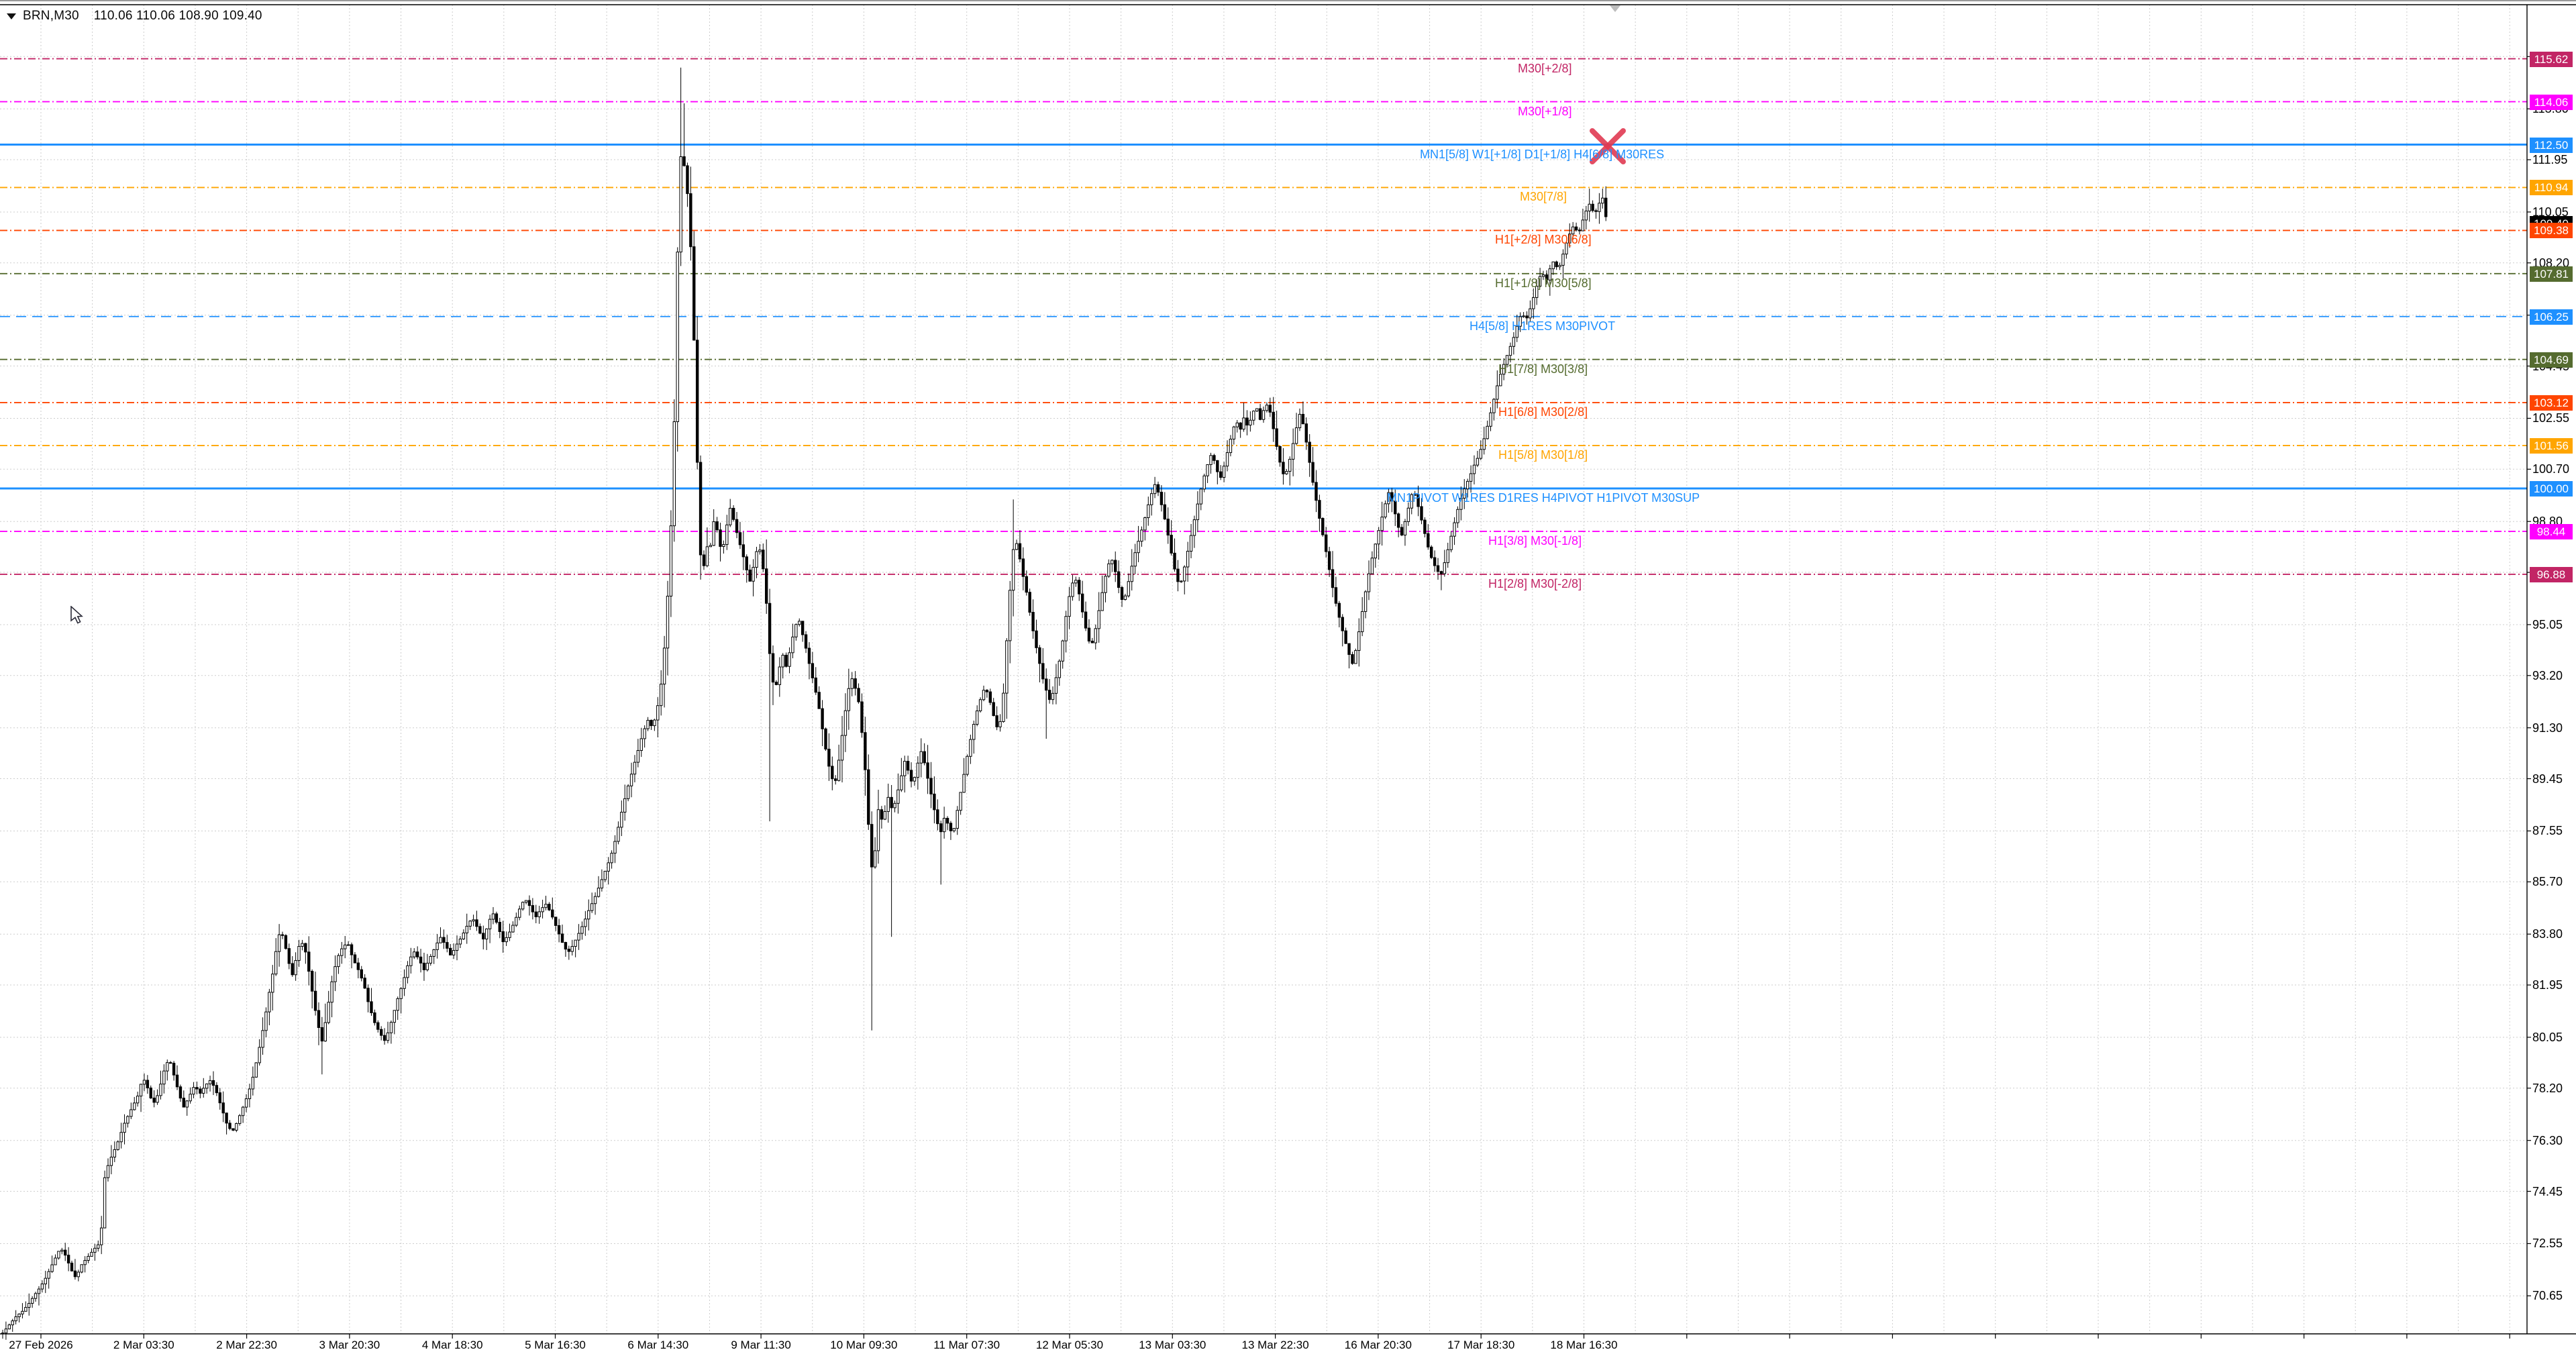 Image resolution: width=2576 pixels, height=1356 pixels. Describe the element at coordinates (2551, 188) in the screenshot. I see `level-price-badge: 110.94` at that location.